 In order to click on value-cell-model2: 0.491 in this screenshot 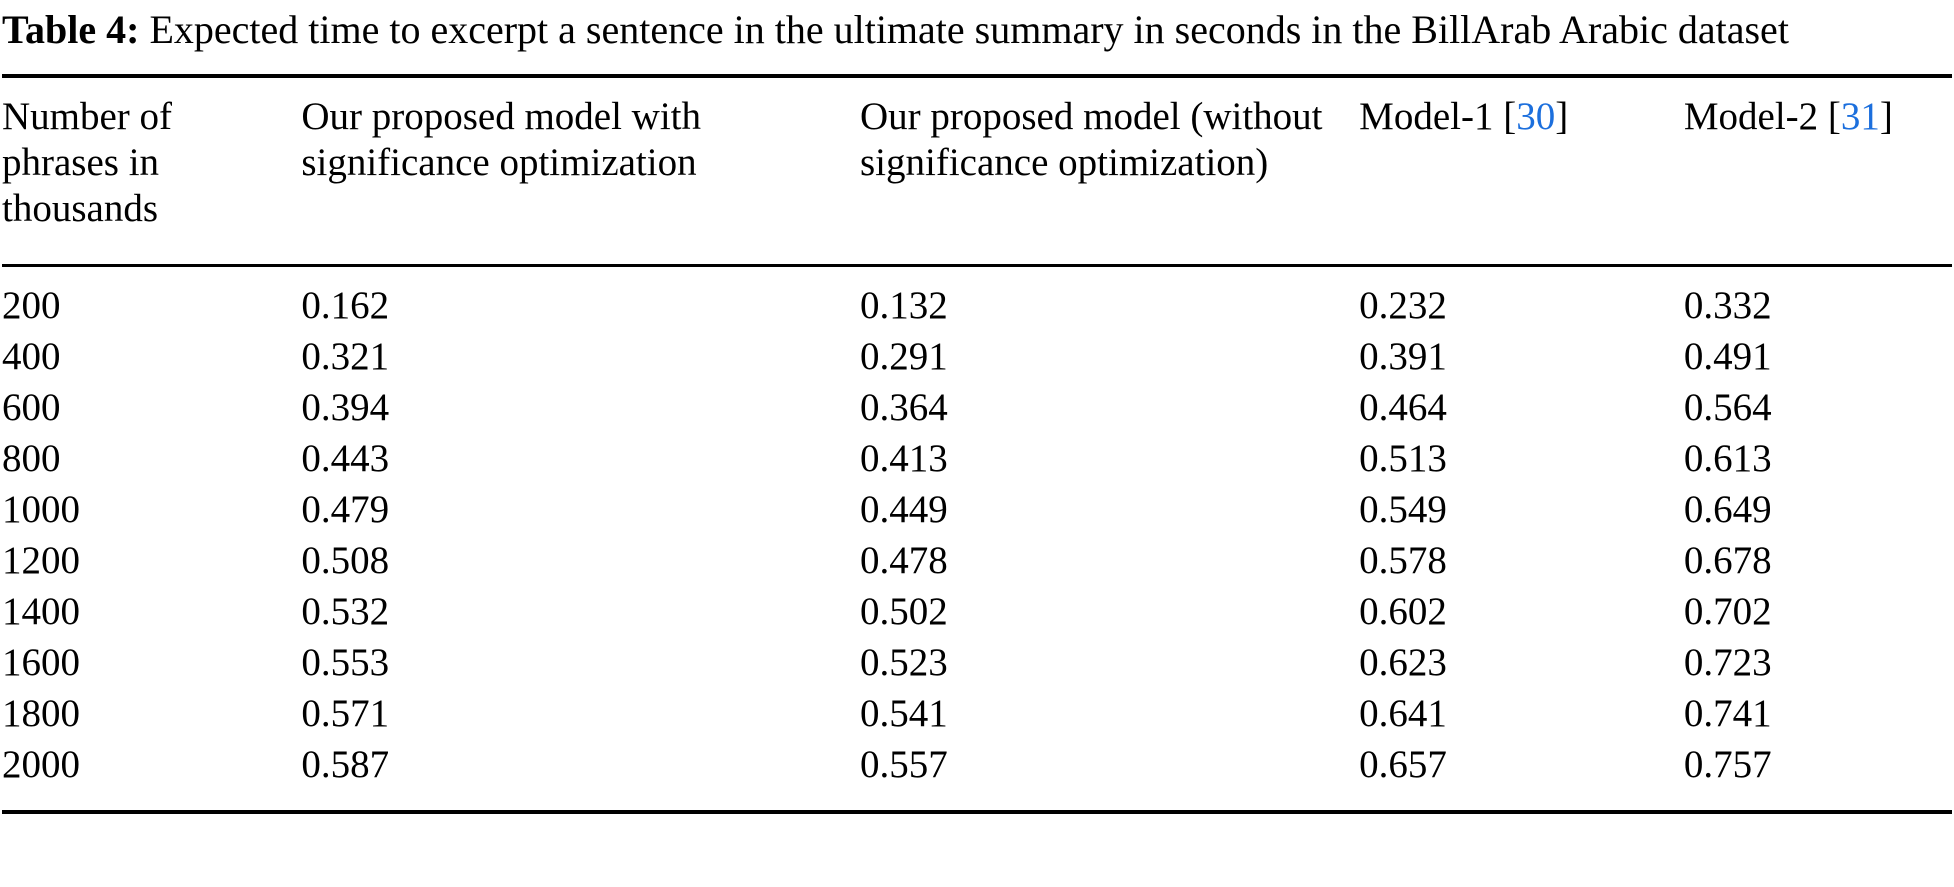, I will do `click(1727, 356)`.